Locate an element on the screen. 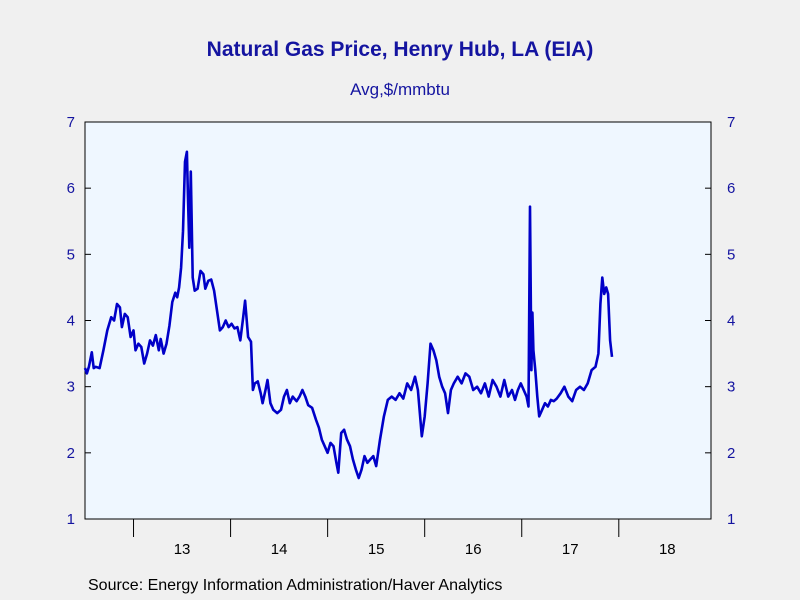 This screenshot has height=600, width=800. y-tick-label-right: 6 is located at coordinates (731, 188).